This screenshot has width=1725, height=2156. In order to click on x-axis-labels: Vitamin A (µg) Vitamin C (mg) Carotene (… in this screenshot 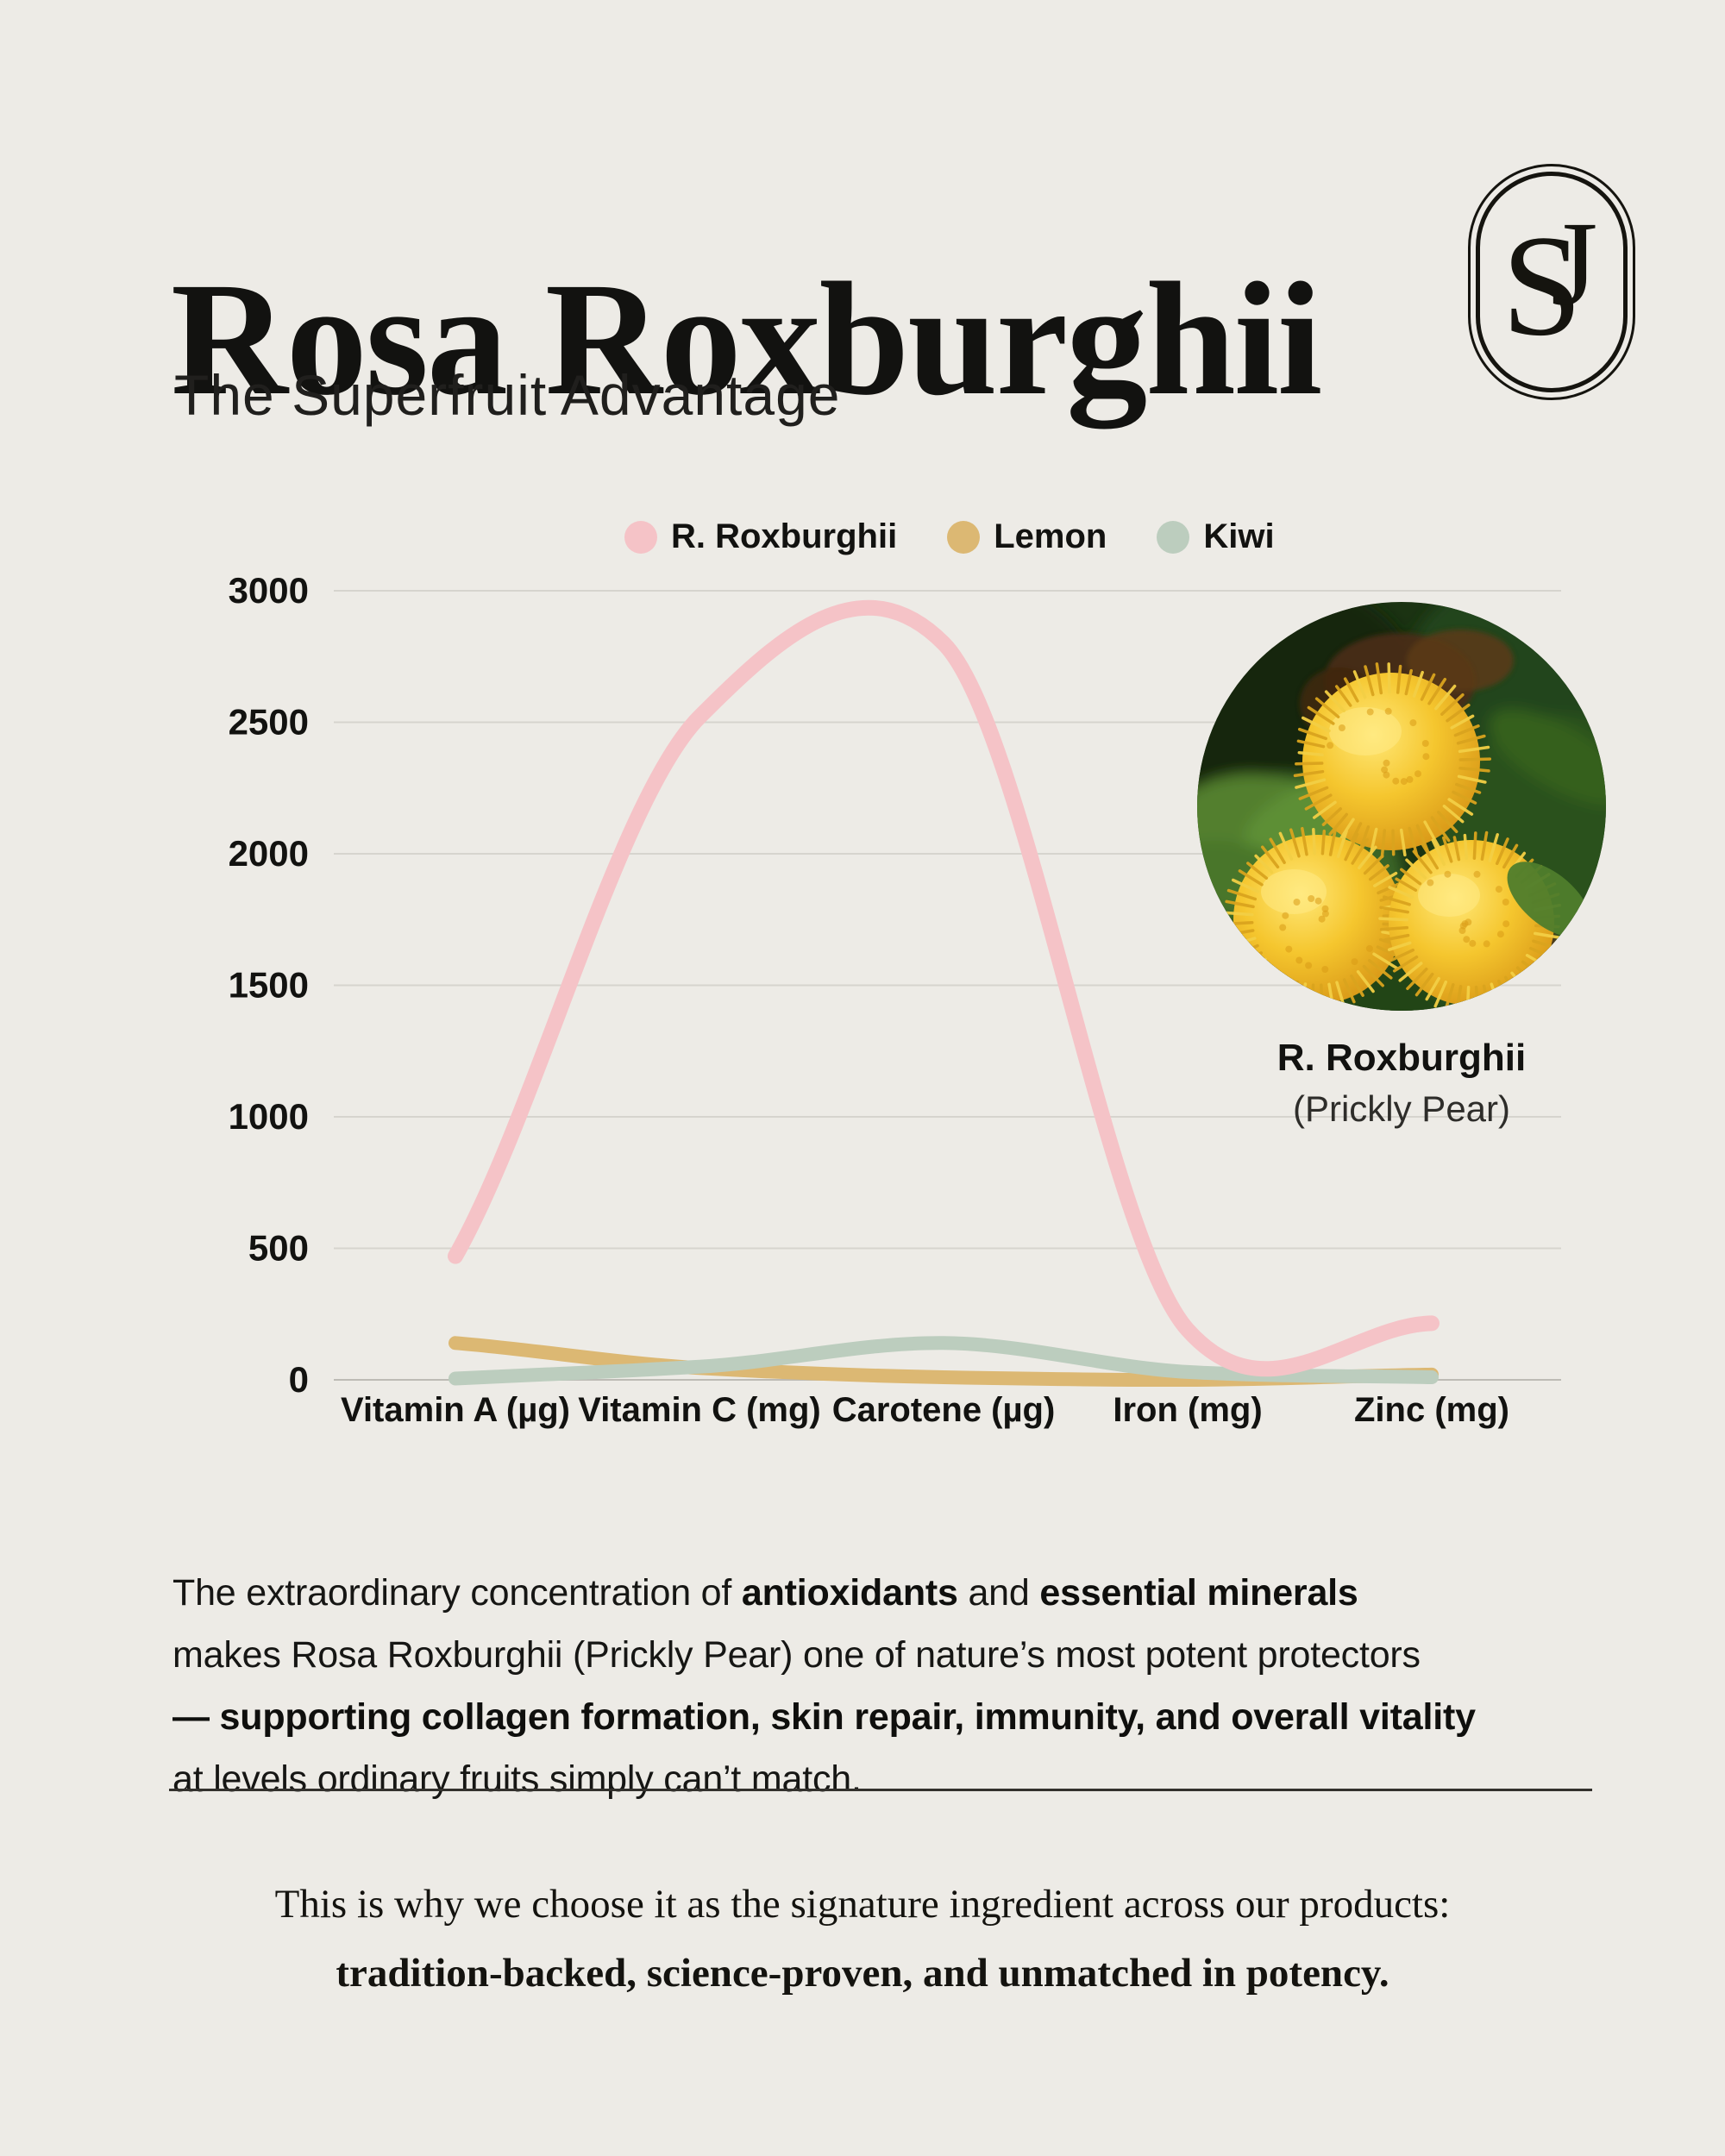, I will do `click(925, 1410)`.